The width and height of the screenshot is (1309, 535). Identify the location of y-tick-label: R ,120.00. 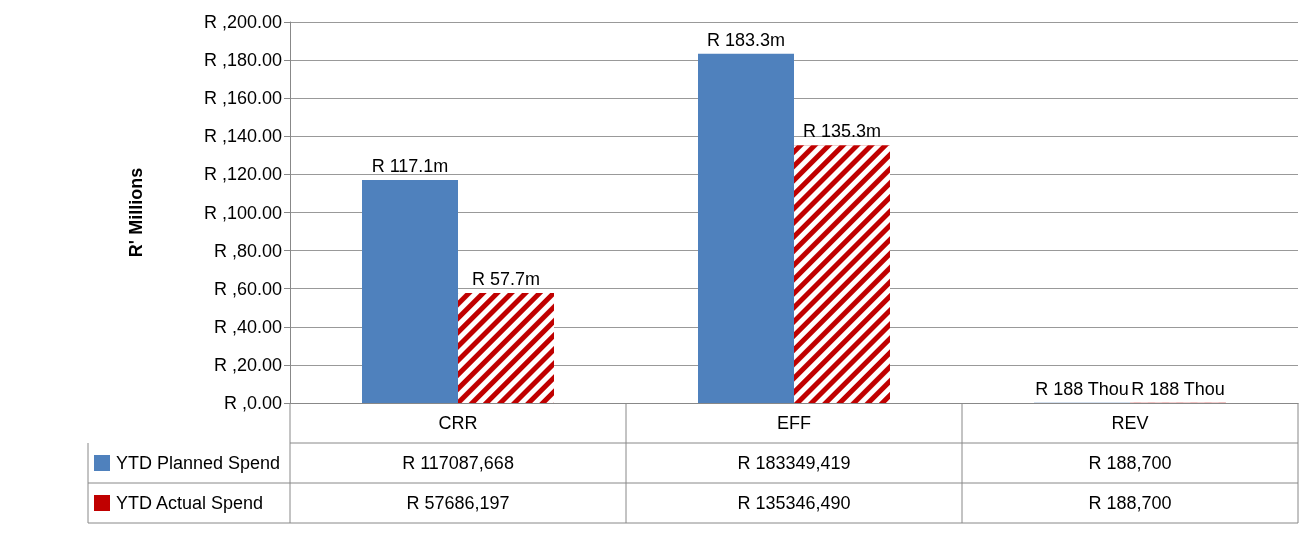
(242, 174).